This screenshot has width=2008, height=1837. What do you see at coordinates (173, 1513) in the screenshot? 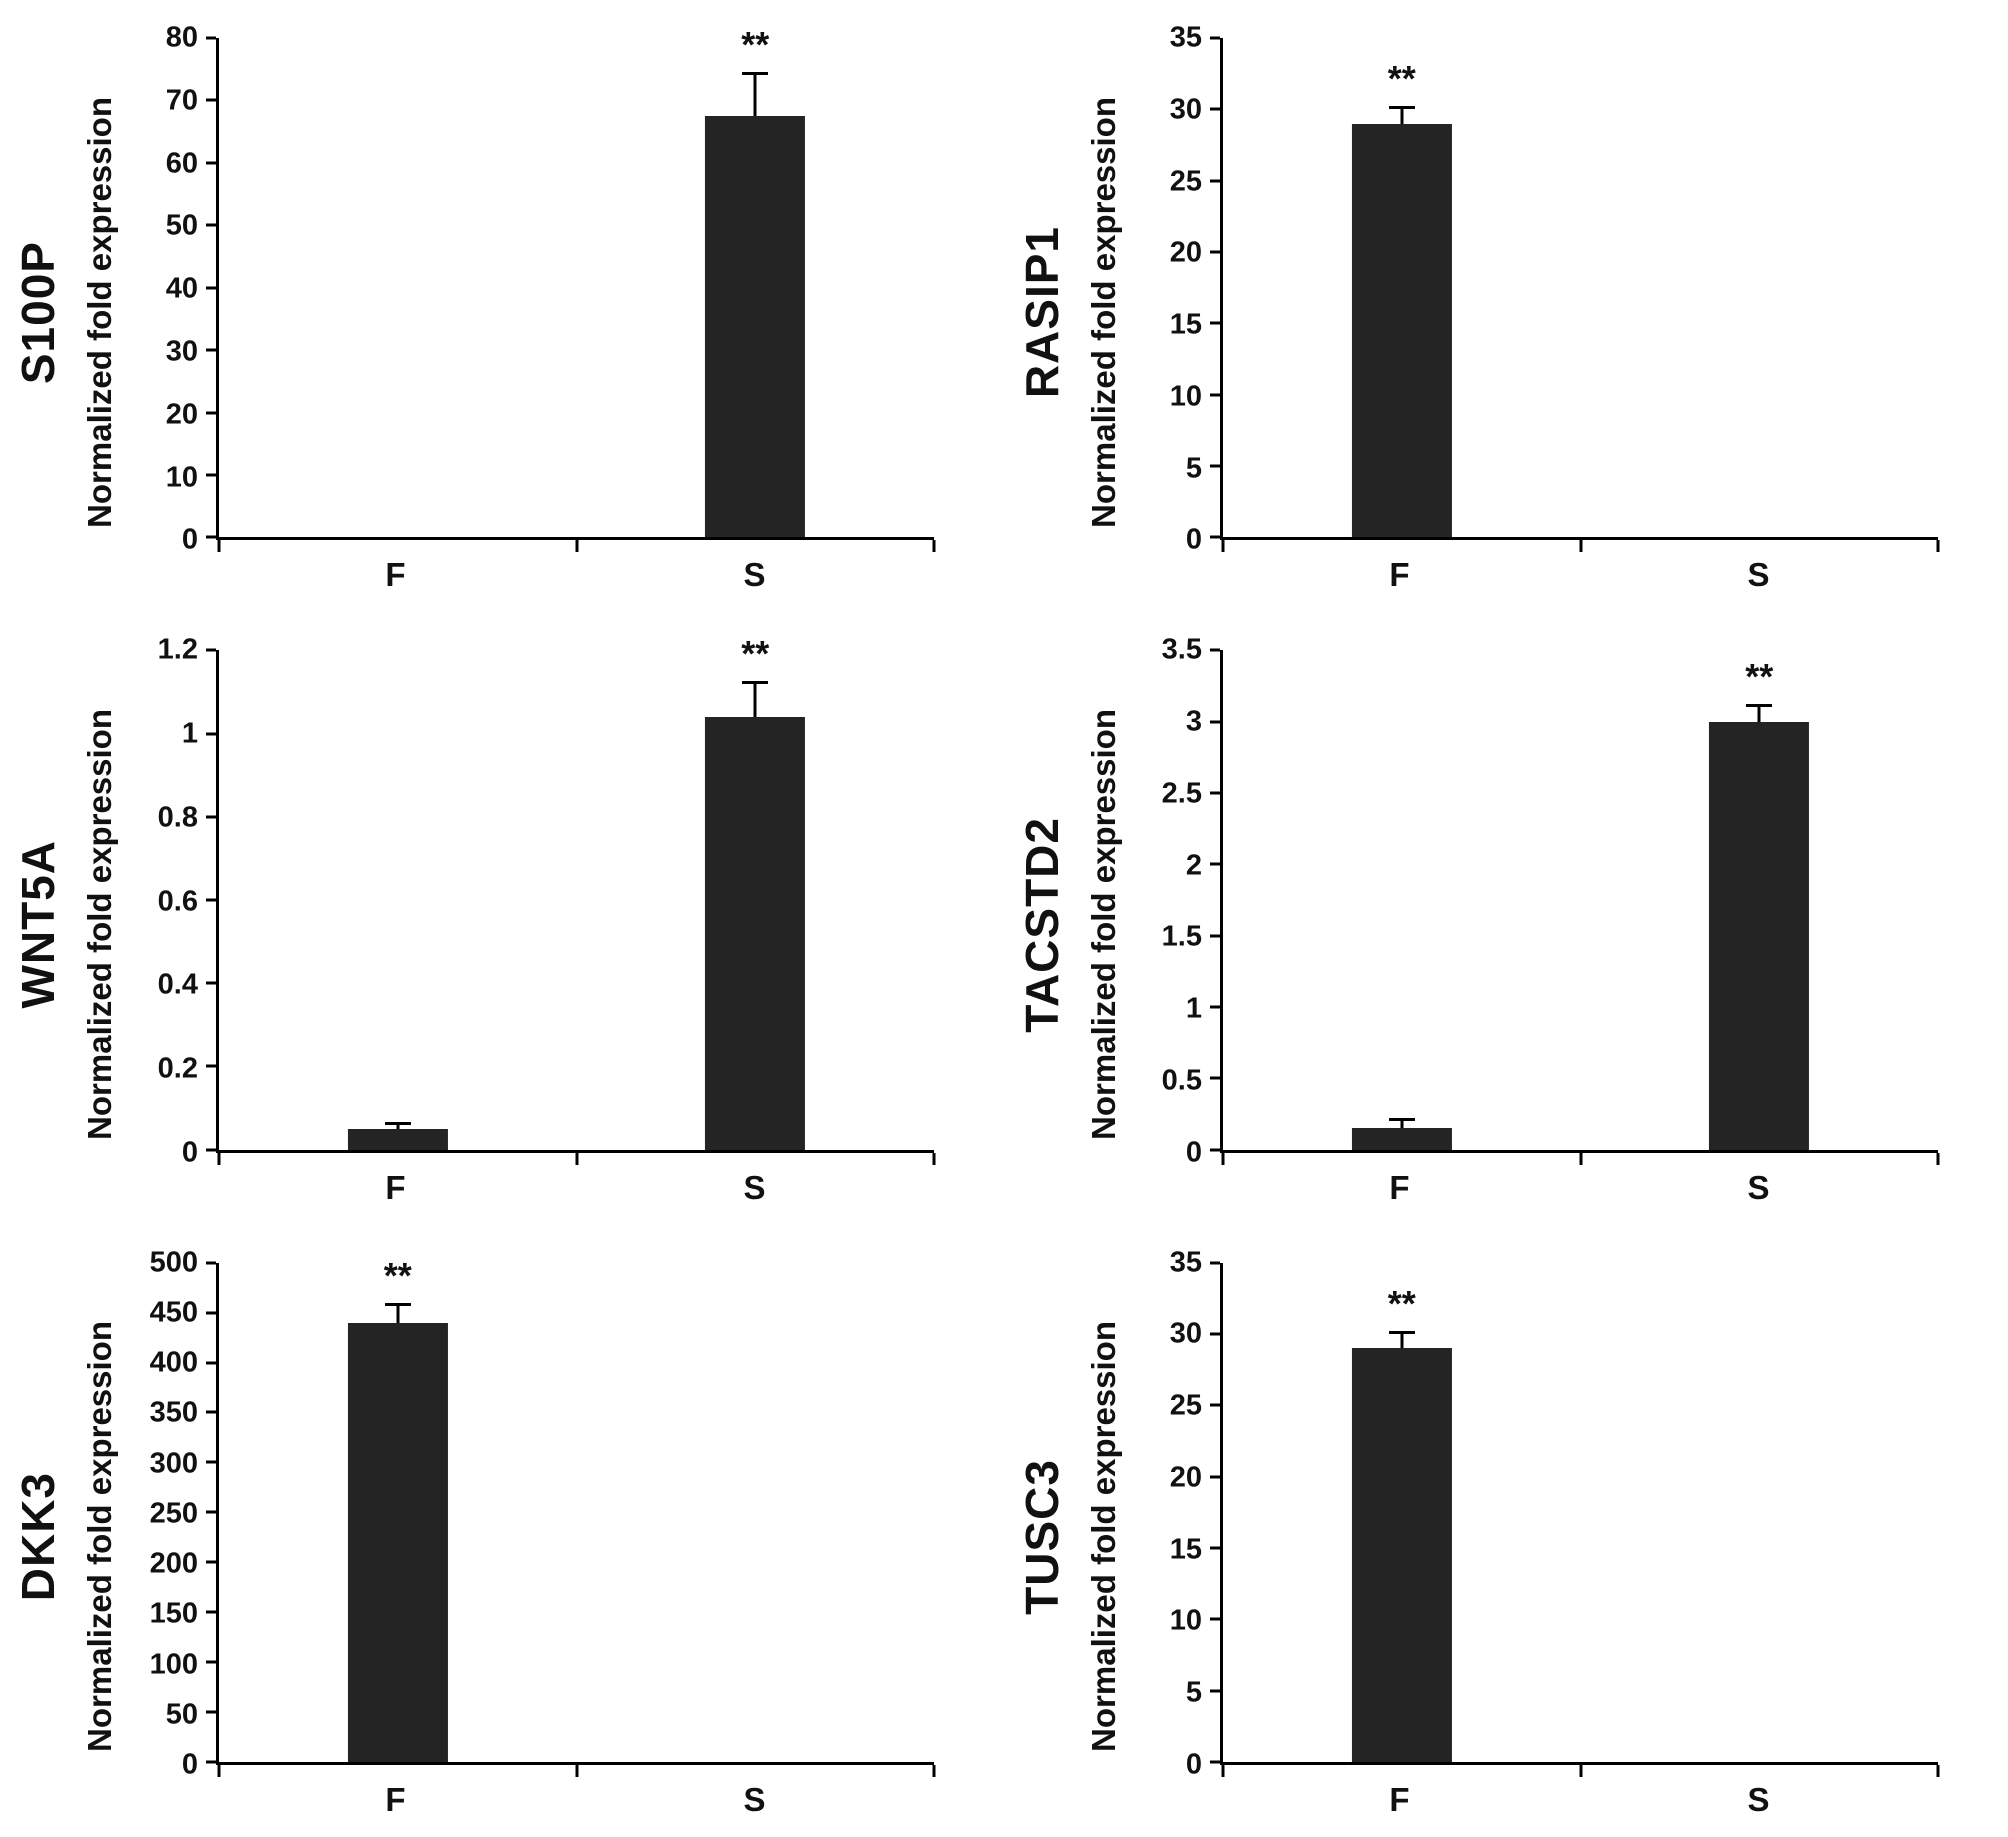
I see `y-axis-tick-labels: 0 50 100 150 200 250 300 350 400 450 500` at bounding box center [173, 1513].